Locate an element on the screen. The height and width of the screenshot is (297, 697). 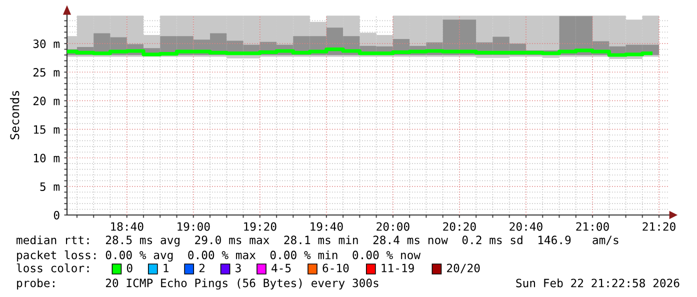
x-tick-label: 20:20 is located at coordinates (459, 226).